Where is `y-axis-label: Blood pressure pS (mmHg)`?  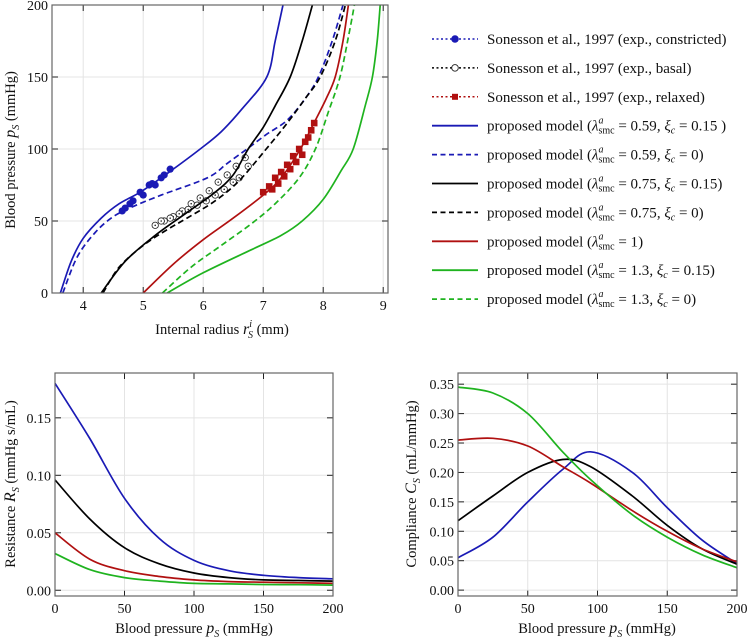
y-axis-label: Blood pressure pS (mmHg) is located at coordinates (12, 150).